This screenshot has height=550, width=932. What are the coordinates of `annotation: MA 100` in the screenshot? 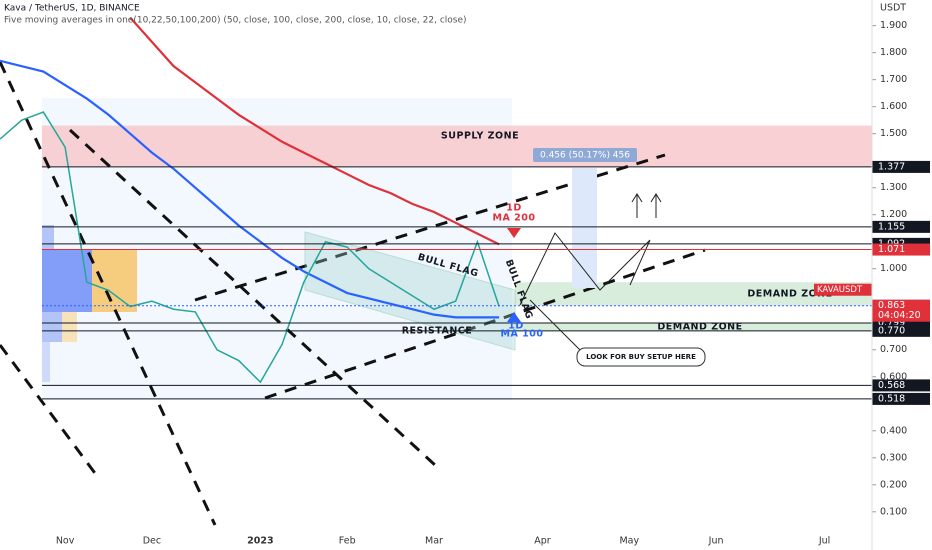 It's located at (522, 334).